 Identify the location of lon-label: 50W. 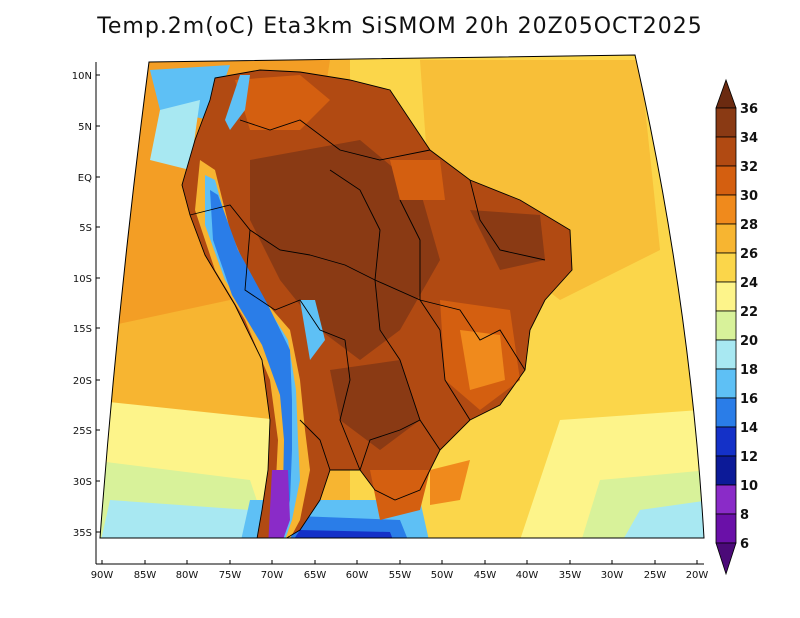
(442, 575).